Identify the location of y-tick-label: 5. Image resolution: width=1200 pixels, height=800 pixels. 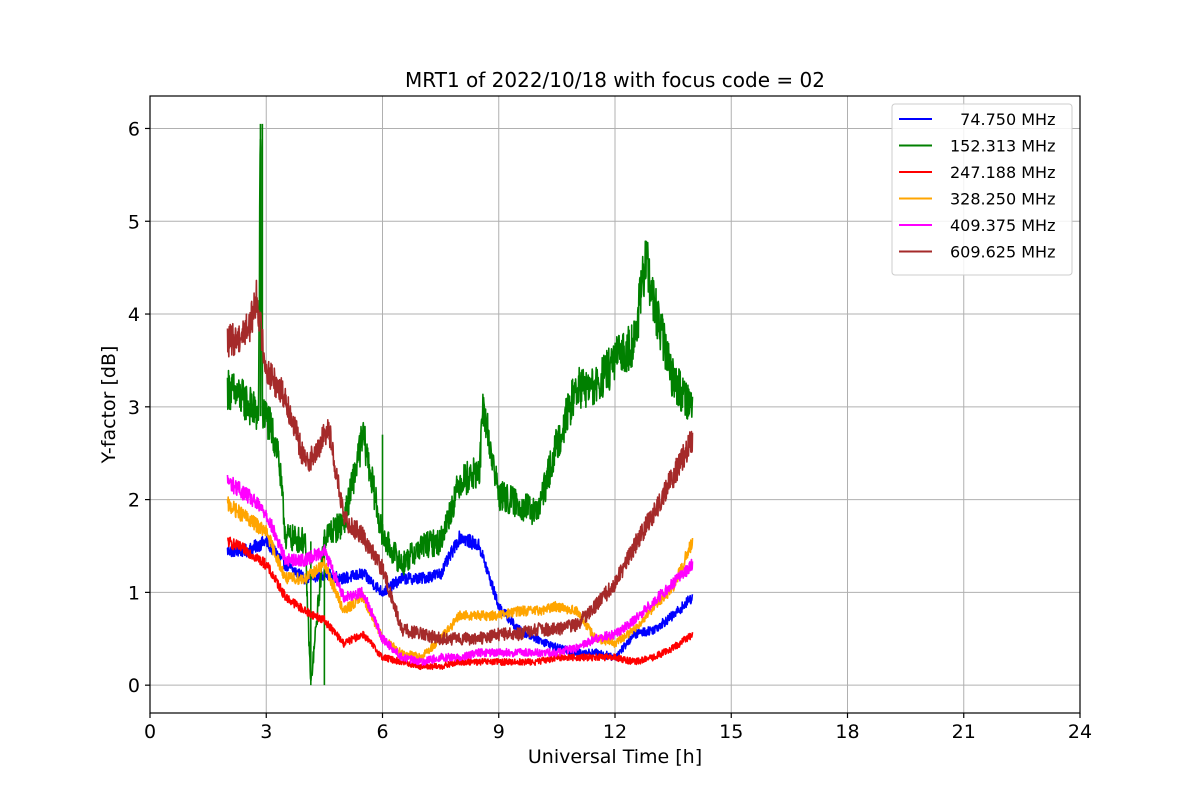
(134, 222).